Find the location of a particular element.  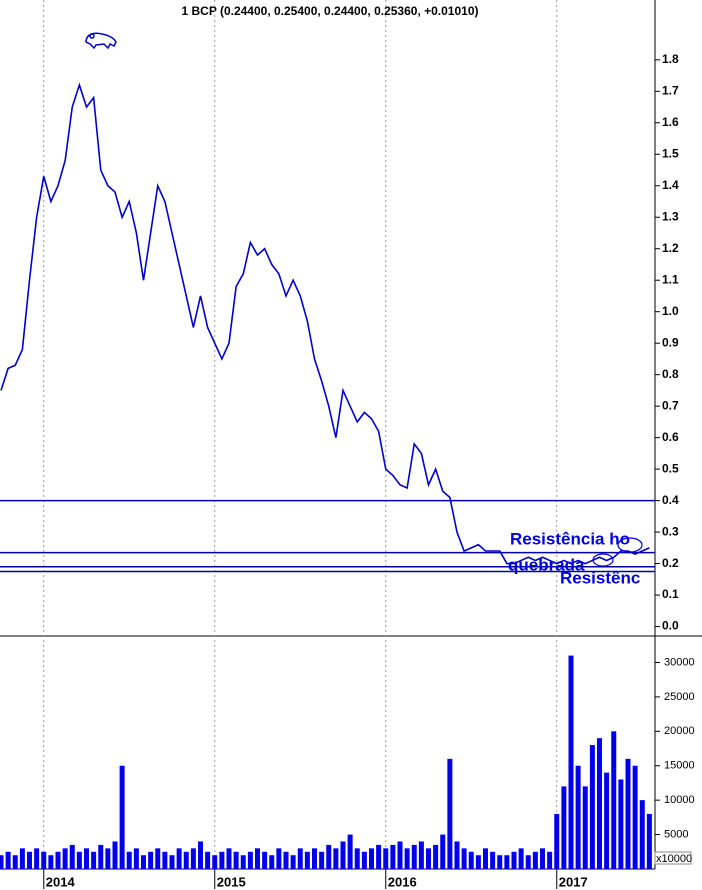

y-tick-label: 0.1 is located at coordinates (670, 594).